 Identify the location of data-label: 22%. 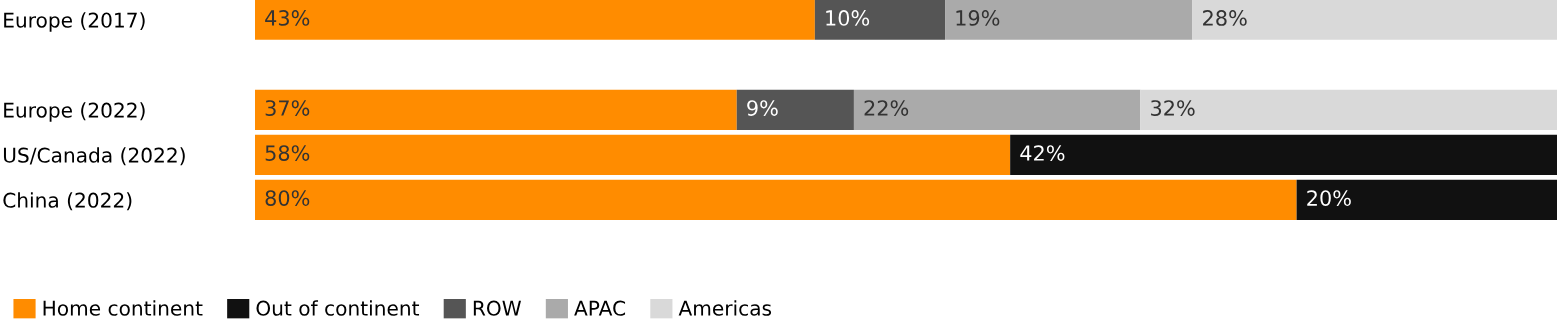
(886, 108).